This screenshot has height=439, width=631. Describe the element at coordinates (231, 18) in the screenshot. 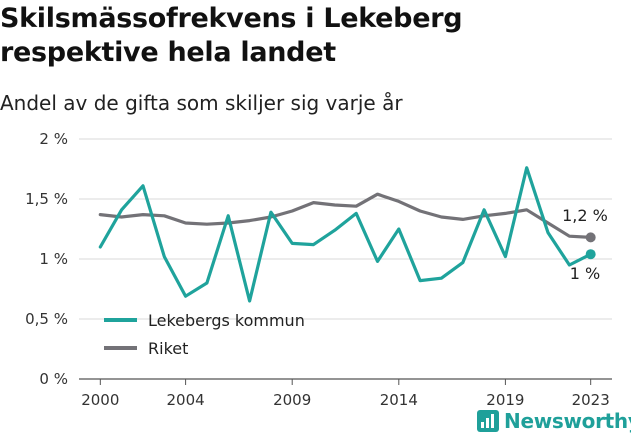

I see `title-line-1: Skilsmässofrekvens i Lekeberg` at that location.